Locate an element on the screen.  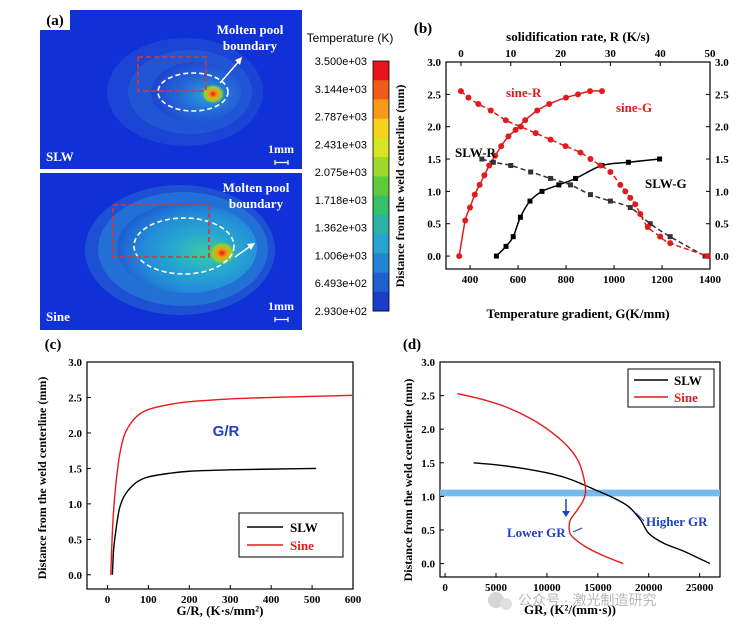
annotation-higher-gr: Higher GR is located at coordinates (677, 521).